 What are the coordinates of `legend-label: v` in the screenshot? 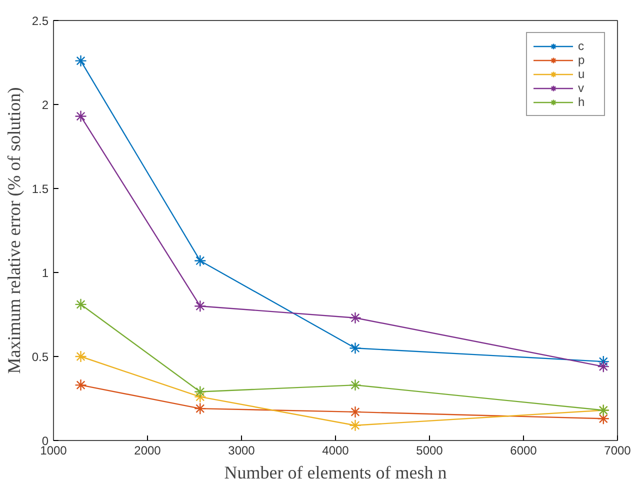 It's located at (581, 88).